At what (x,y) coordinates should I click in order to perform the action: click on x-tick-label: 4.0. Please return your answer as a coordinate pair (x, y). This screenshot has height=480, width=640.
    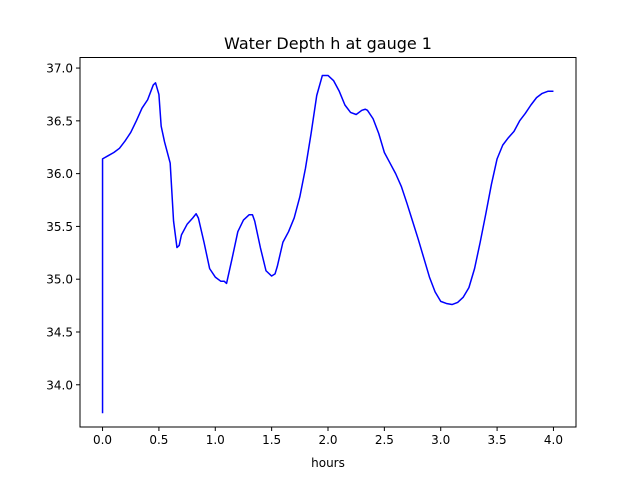
    Looking at the image, I should click on (553, 440).